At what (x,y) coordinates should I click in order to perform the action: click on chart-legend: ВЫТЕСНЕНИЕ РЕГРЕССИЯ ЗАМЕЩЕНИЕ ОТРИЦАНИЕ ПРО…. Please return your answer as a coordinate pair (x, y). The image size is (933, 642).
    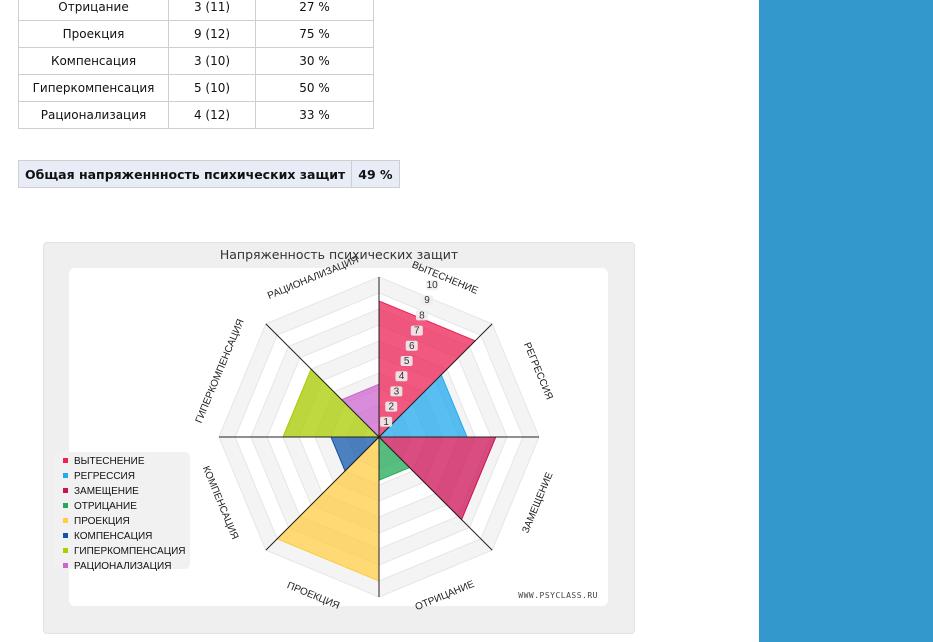
    Looking at the image, I should click on (121, 512).